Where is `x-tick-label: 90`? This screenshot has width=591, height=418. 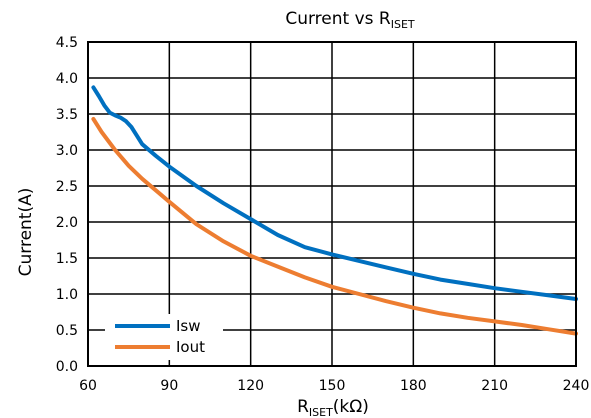 x-tick-label: 90 is located at coordinates (169, 386).